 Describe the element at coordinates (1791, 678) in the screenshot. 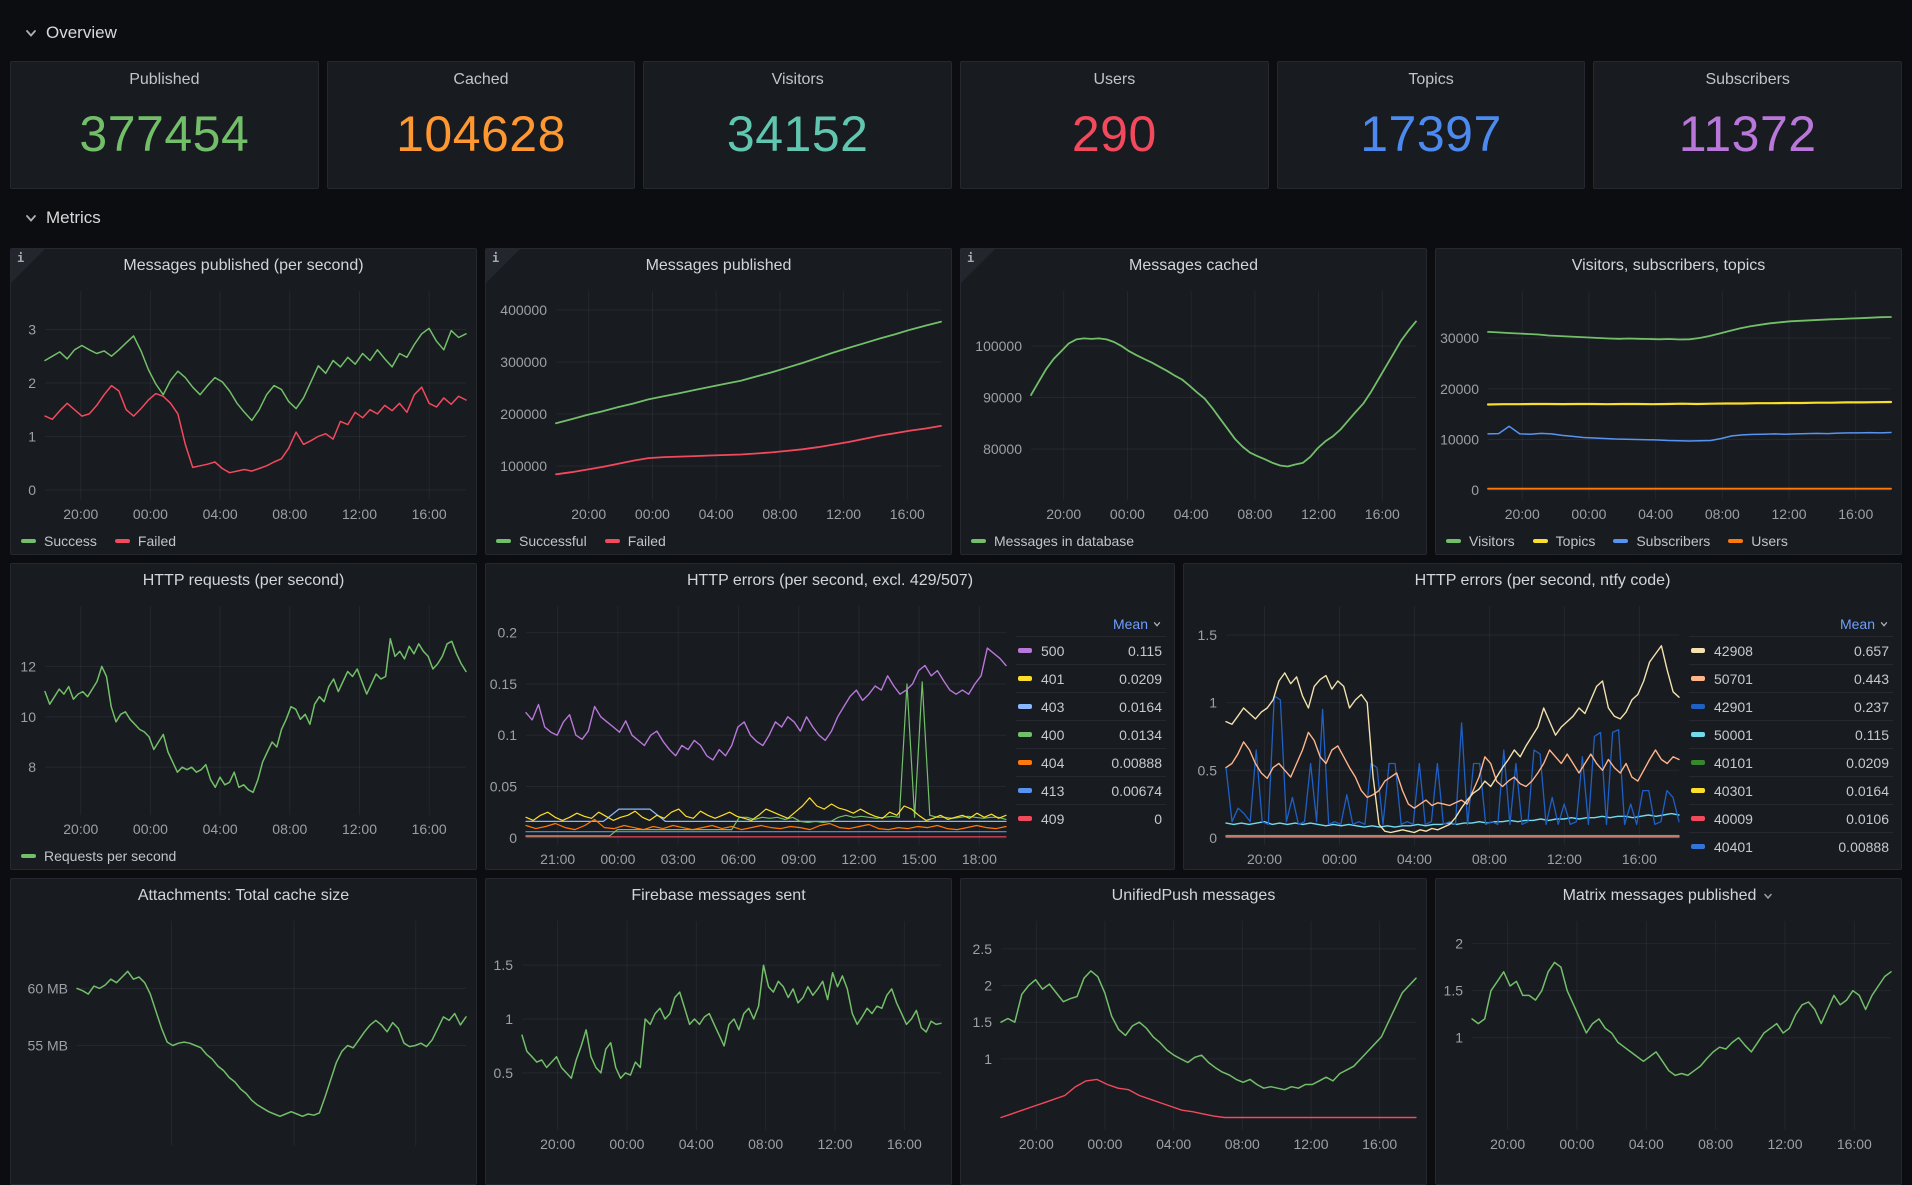

I see `legend-table-row: 50701 0.443` at that location.